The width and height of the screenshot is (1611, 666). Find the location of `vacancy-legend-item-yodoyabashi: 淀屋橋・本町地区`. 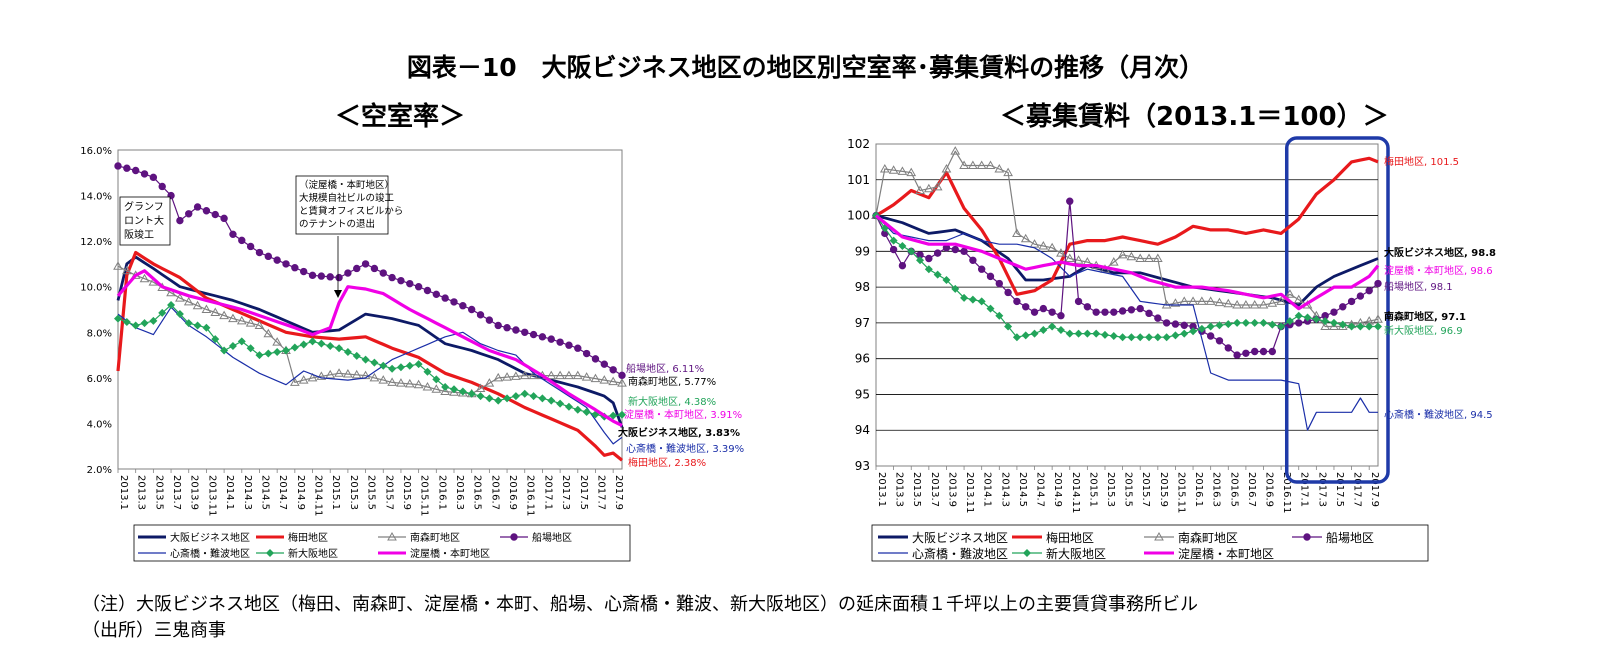

vacancy-legend-item-yodoyabashi: 淀屋橋・本町地区 is located at coordinates (434, 553).